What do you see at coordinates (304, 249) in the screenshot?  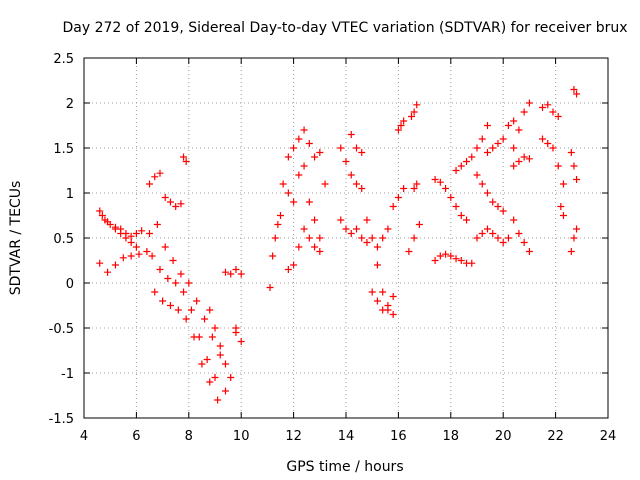 I see `series-cluster-n` at bounding box center [304, 249].